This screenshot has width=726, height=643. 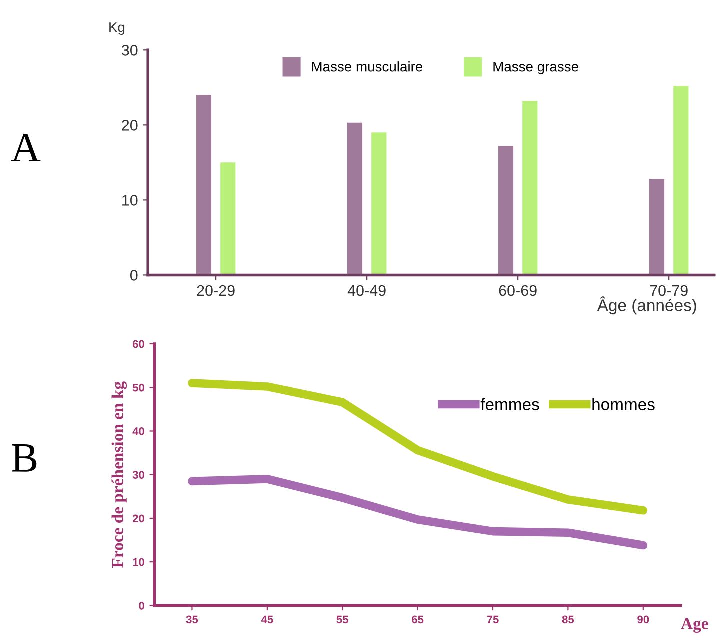 I want to click on x-axis-title: Âge (années), so click(x=646, y=305).